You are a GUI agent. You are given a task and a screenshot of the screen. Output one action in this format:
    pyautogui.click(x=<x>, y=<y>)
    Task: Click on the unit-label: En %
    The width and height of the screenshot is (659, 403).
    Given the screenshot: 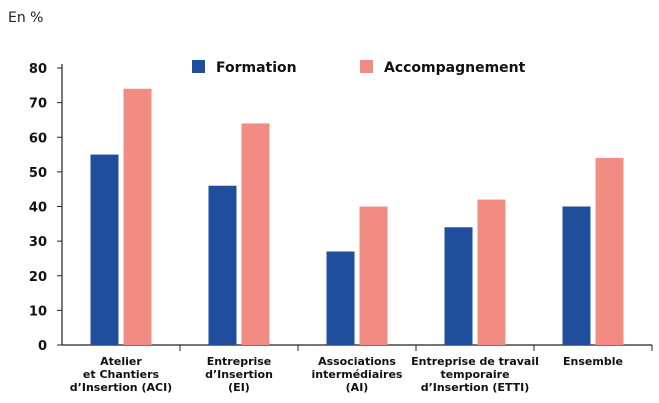 What is the action you would take?
    pyautogui.click(x=26, y=18)
    